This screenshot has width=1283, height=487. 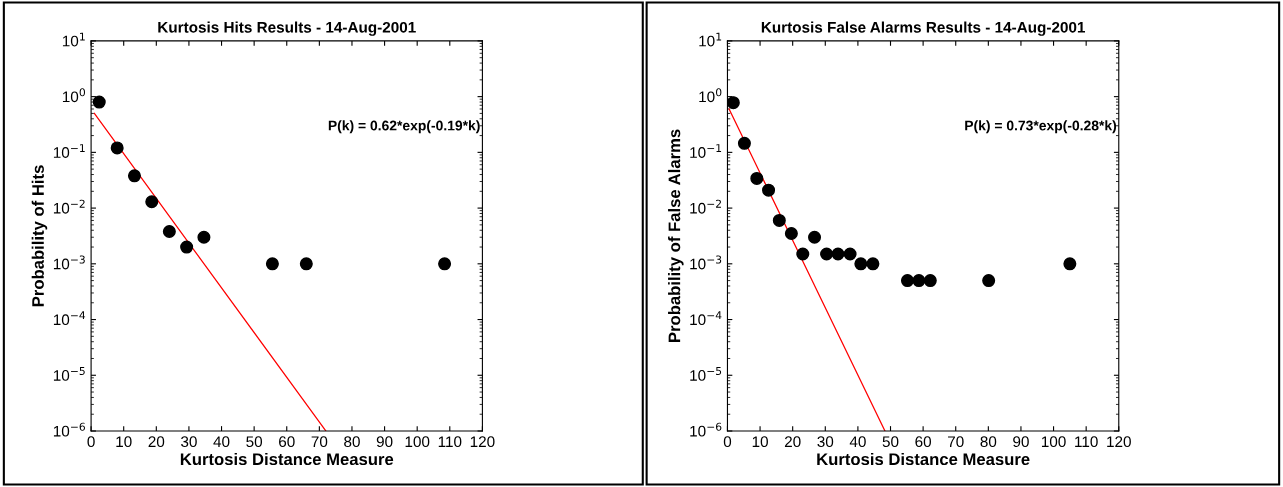 What do you see at coordinates (404, 127) in the screenshot?
I see `annotation: P(k) = 0.62*exp(-0.19*k)` at bounding box center [404, 127].